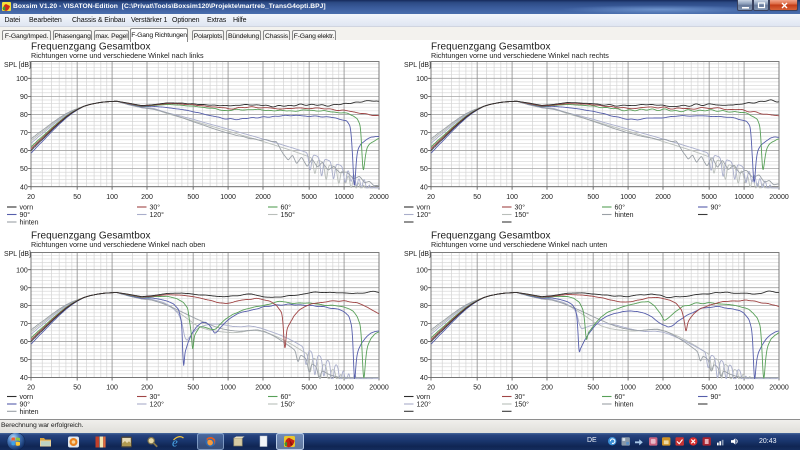 This screenshot has height=450, width=800. What do you see at coordinates (175, 442) in the screenshot?
I see `svg-text: e` at bounding box center [175, 442].